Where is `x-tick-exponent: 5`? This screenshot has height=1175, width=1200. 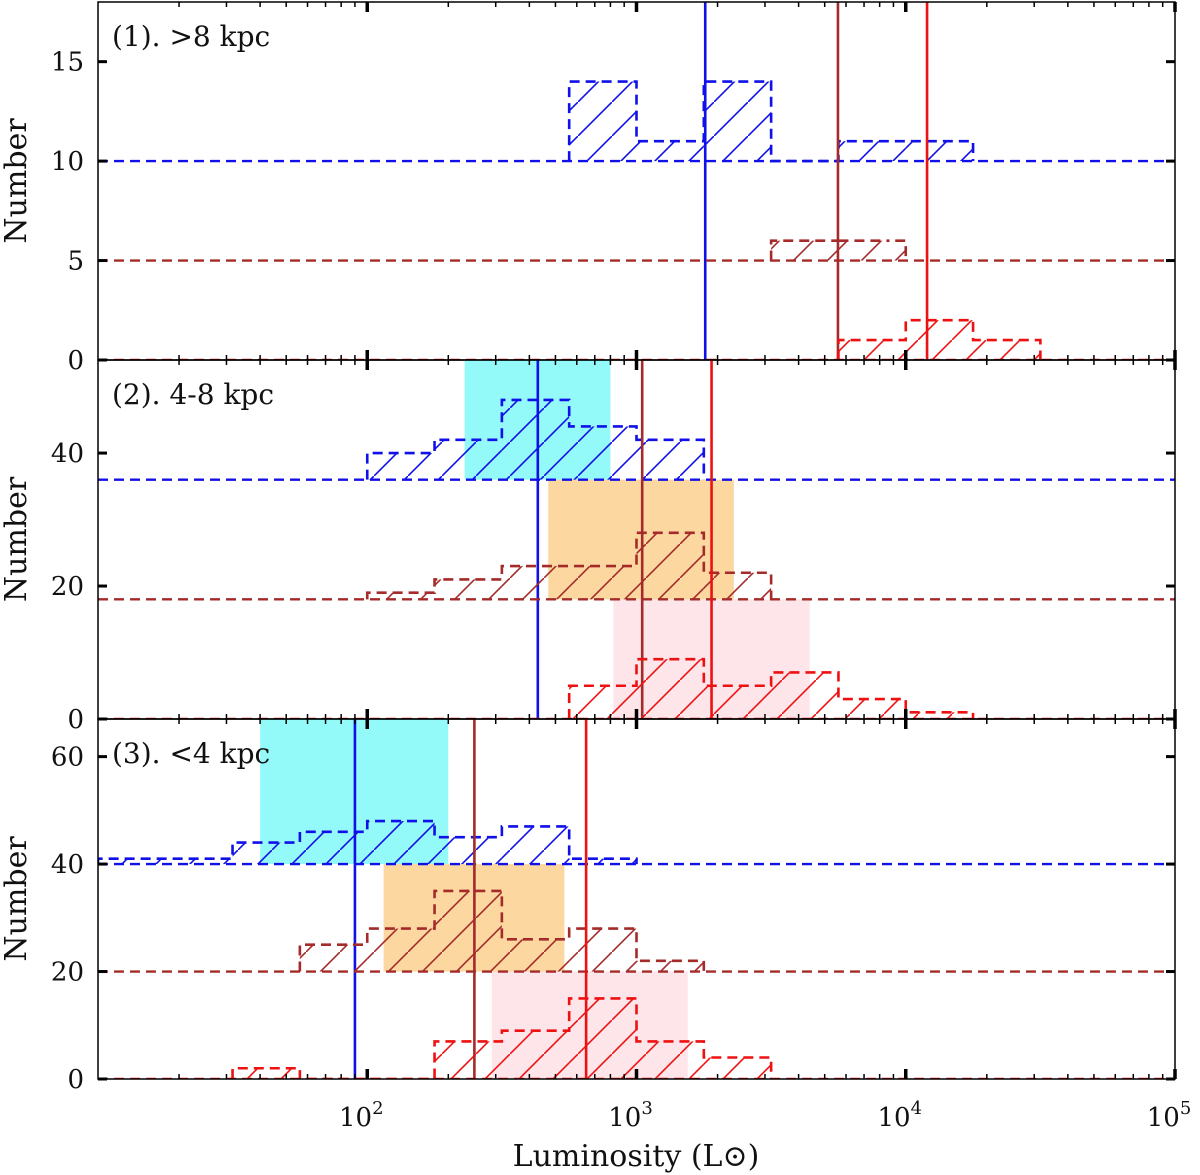 x-tick-exponent: 5 is located at coordinates (1185, 1108).